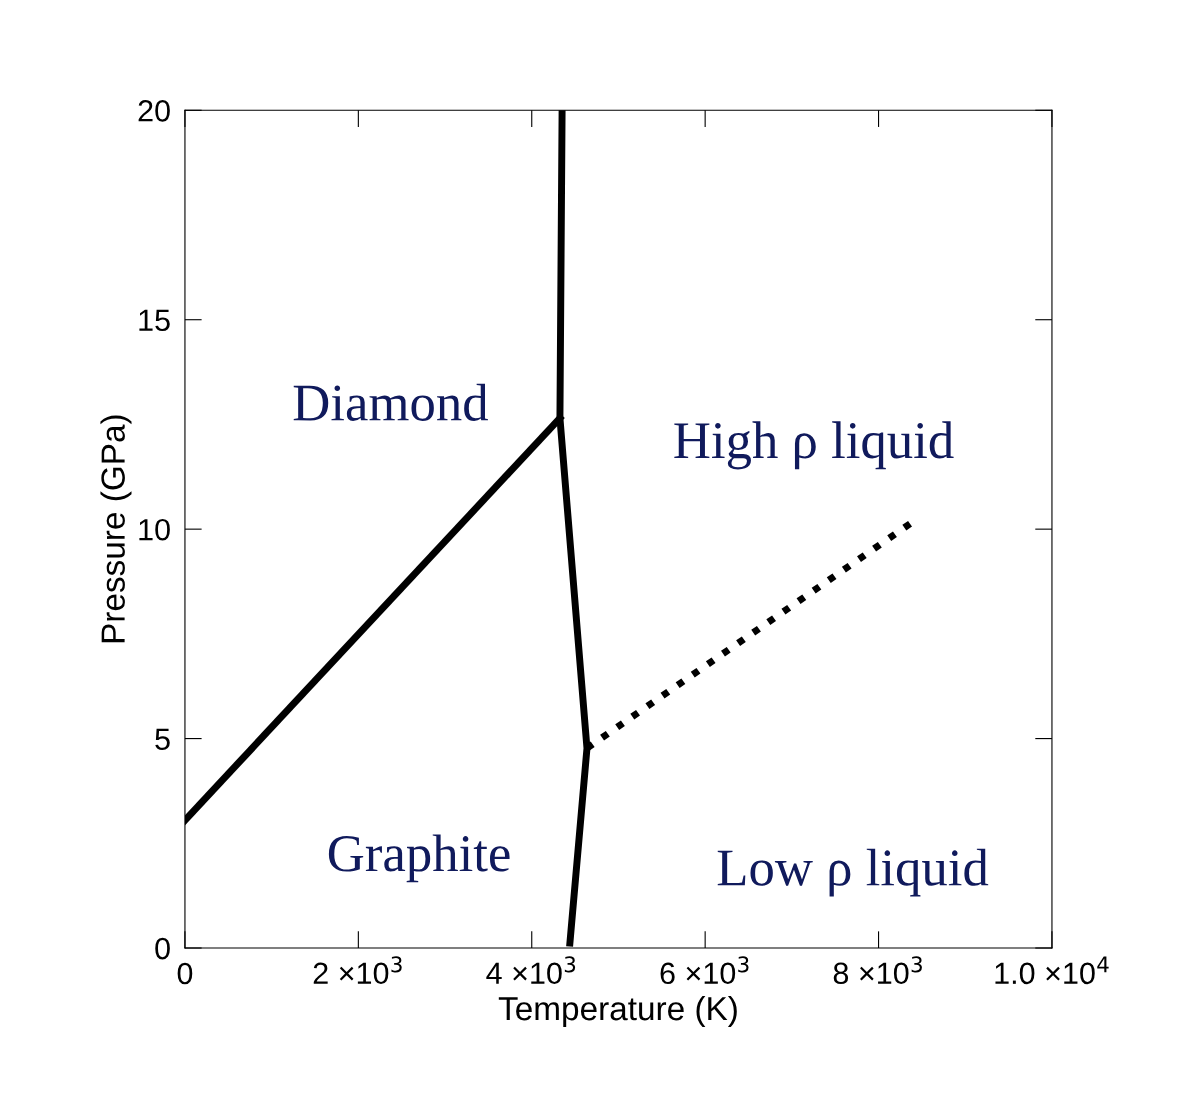 The width and height of the screenshot is (1178, 1114). I want to click on y-tick-label: 10, so click(154, 529).